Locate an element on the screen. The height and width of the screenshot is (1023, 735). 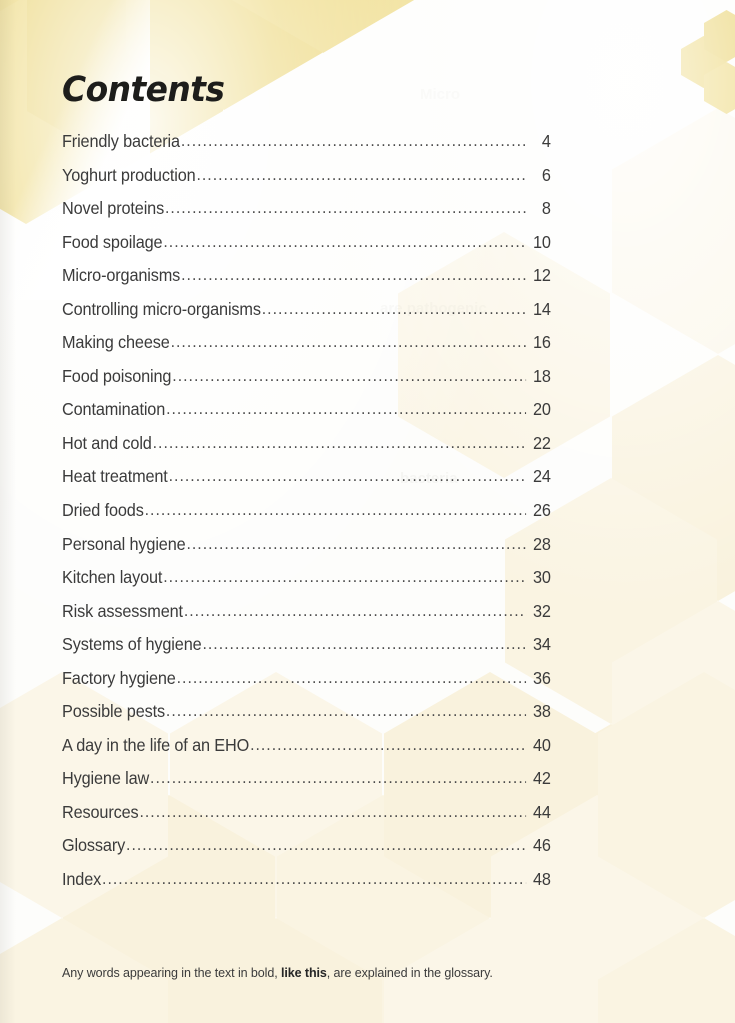
toc-entry-label: Risk assessment is located at coordinates (122, 610).